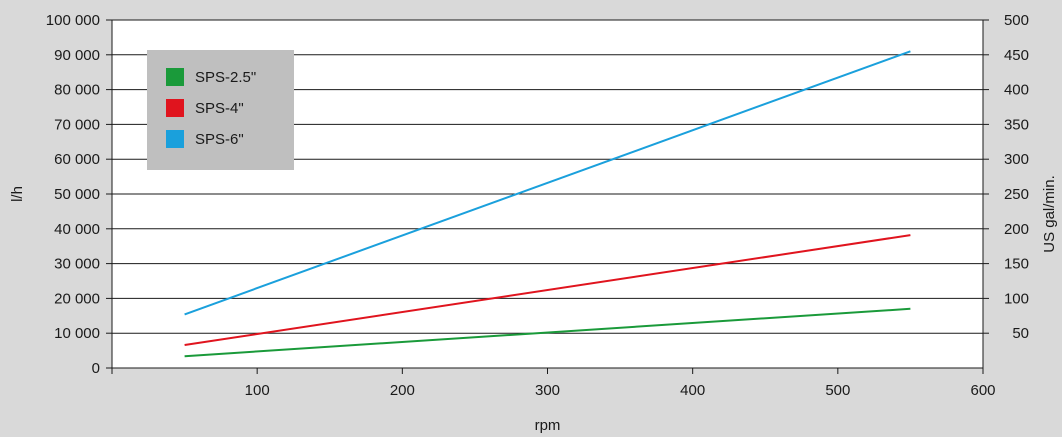 The image size is (1062, 437). Describe the element at coordinates (1016, 194) in the screenshot. I see `y2-tick-label: 250` at that location.